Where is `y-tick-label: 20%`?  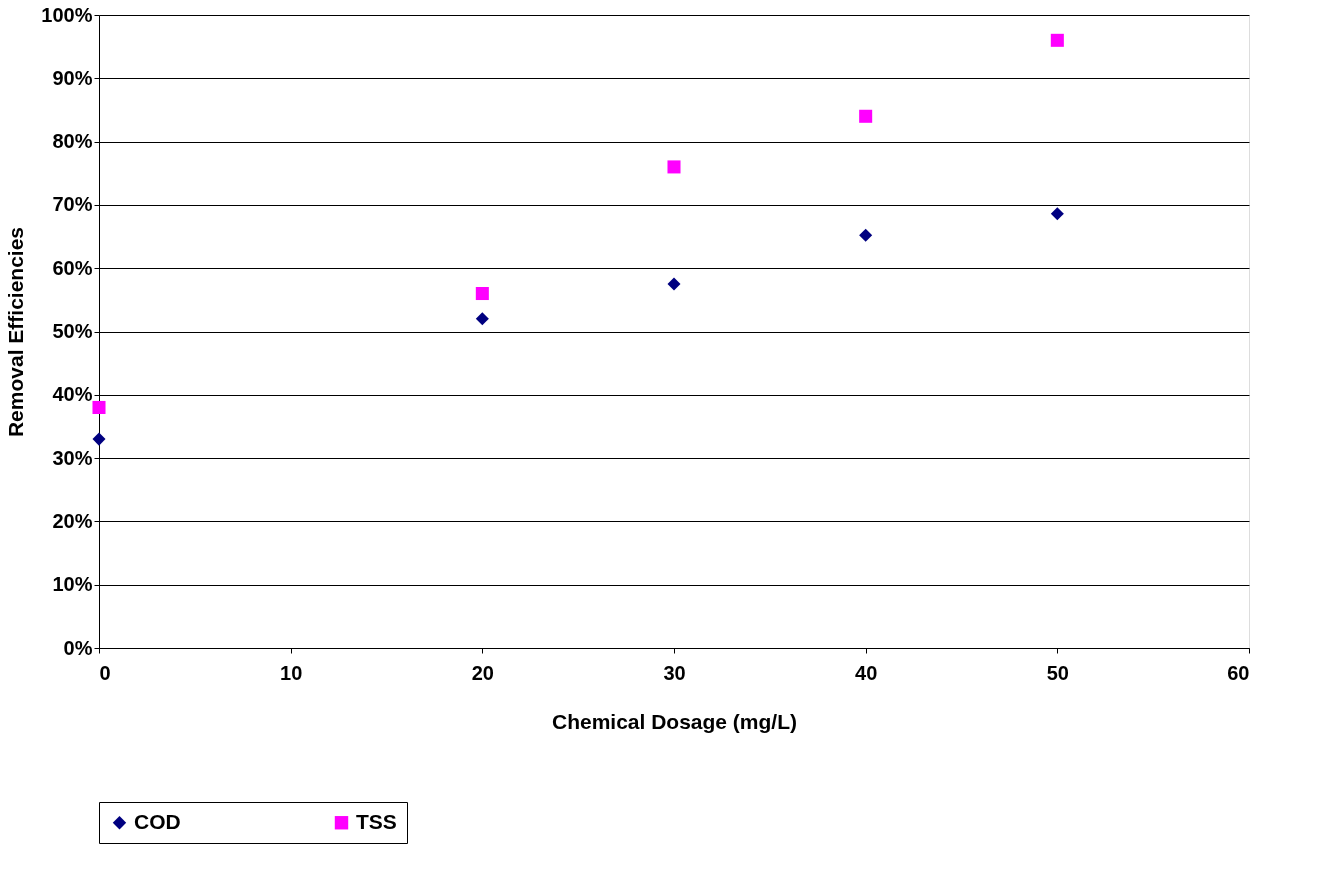 y-tick-label: 20% is located at coordinates (72, 520).